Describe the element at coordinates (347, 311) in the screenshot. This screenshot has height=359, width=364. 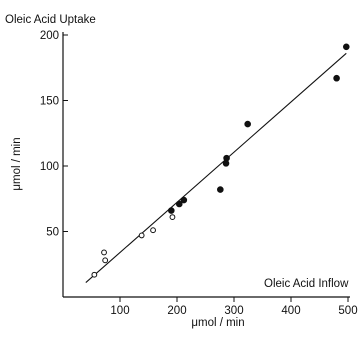
I see `x-tick-label: 500` at that location.